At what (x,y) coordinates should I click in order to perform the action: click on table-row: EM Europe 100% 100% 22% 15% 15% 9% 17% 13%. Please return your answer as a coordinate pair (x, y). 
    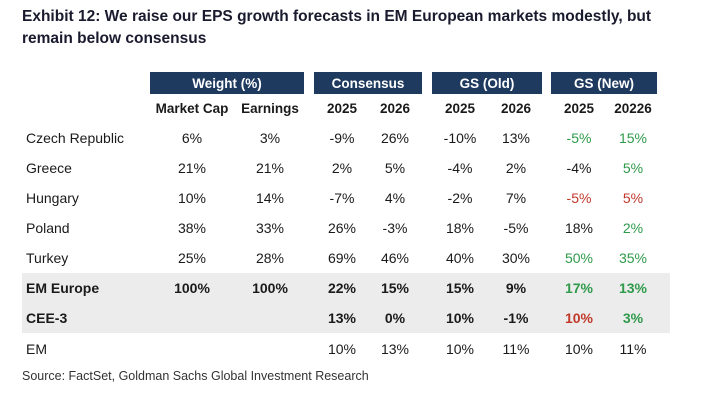
    Looking at the image, I should click on (346, 288).